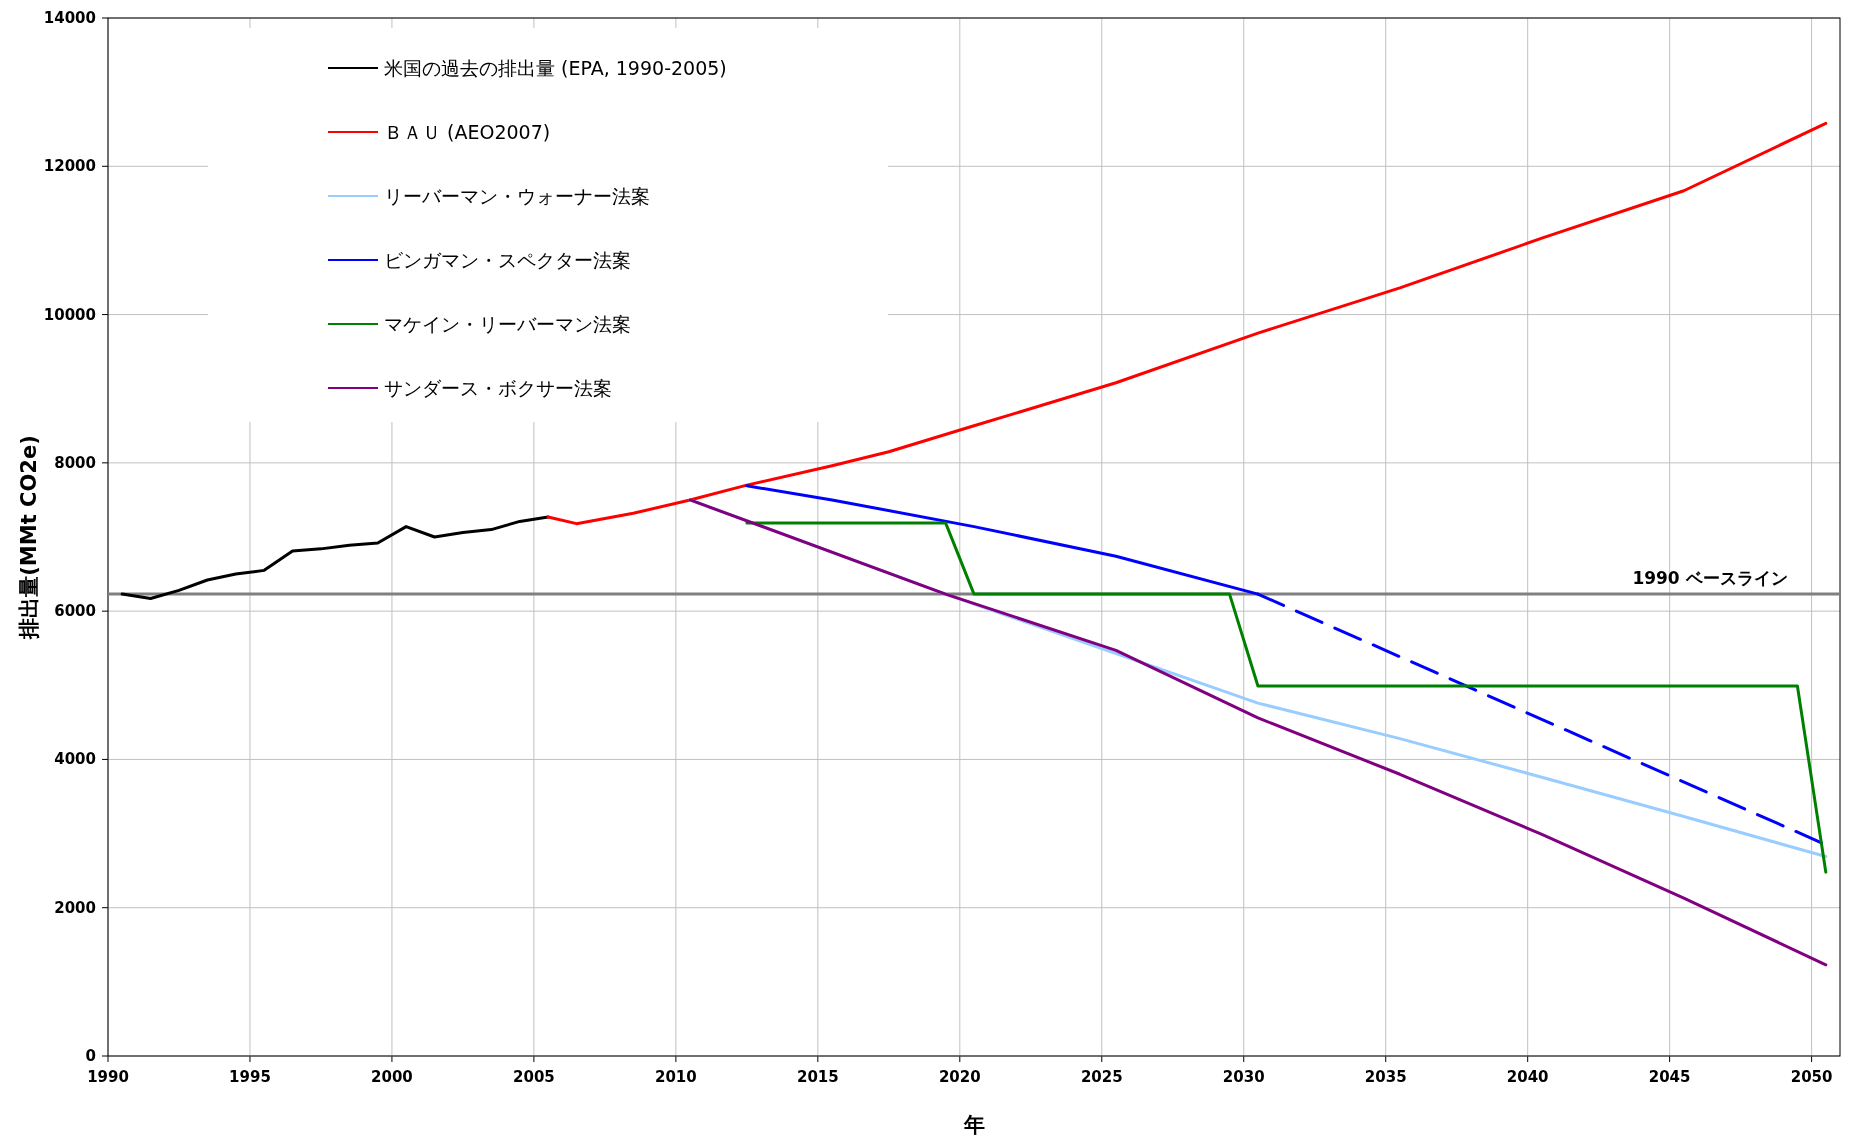 Image resolution: width=1860 pixels, height=1143 pixels. What do you see at coordinates (467, 132) in the screenshot?
I see `legend-label: ＢＡＵ (AEO2007)` at bounding box center [467, 132].